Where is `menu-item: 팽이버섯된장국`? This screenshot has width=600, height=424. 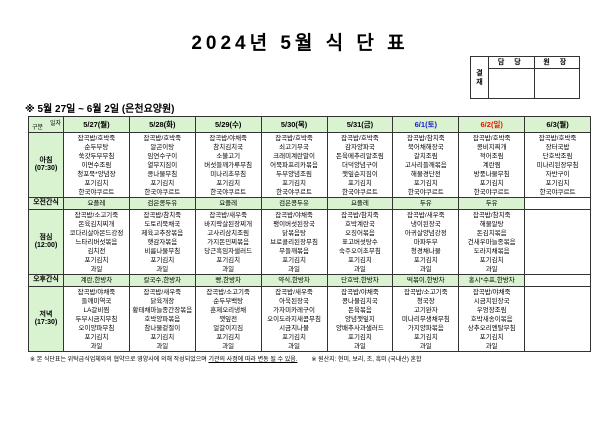
menu-item: 팽이버섯된장국 is located at coordinates (294, 224).